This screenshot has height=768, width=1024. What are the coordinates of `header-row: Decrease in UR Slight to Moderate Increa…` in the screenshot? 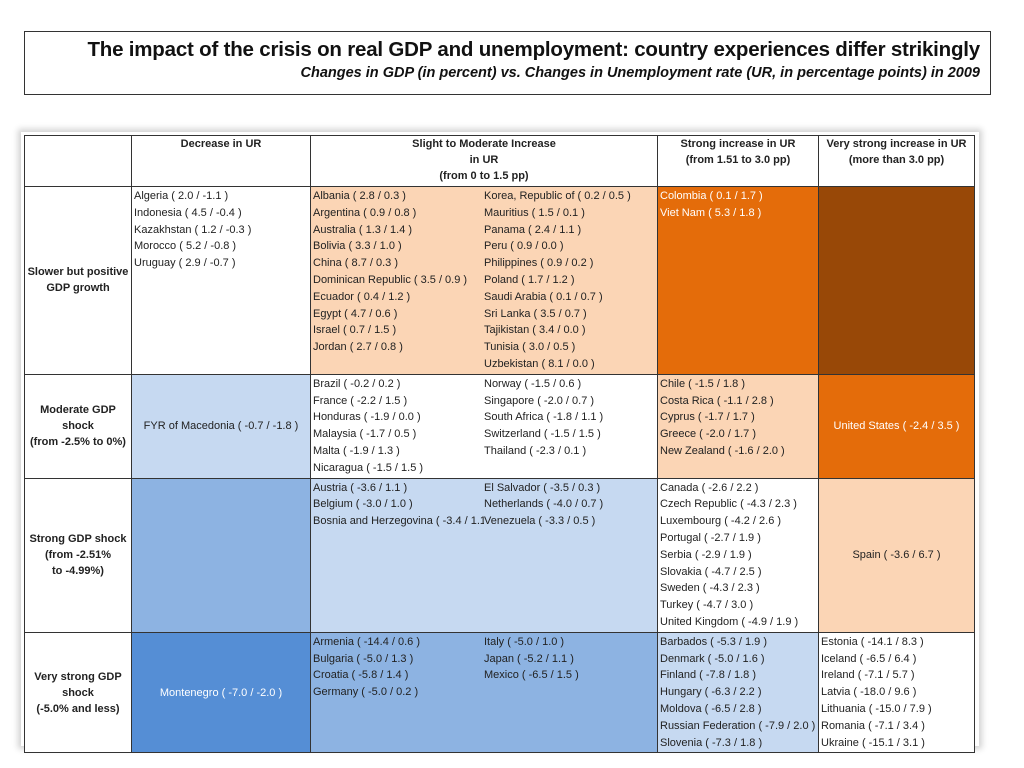 It's located at (499, 161).